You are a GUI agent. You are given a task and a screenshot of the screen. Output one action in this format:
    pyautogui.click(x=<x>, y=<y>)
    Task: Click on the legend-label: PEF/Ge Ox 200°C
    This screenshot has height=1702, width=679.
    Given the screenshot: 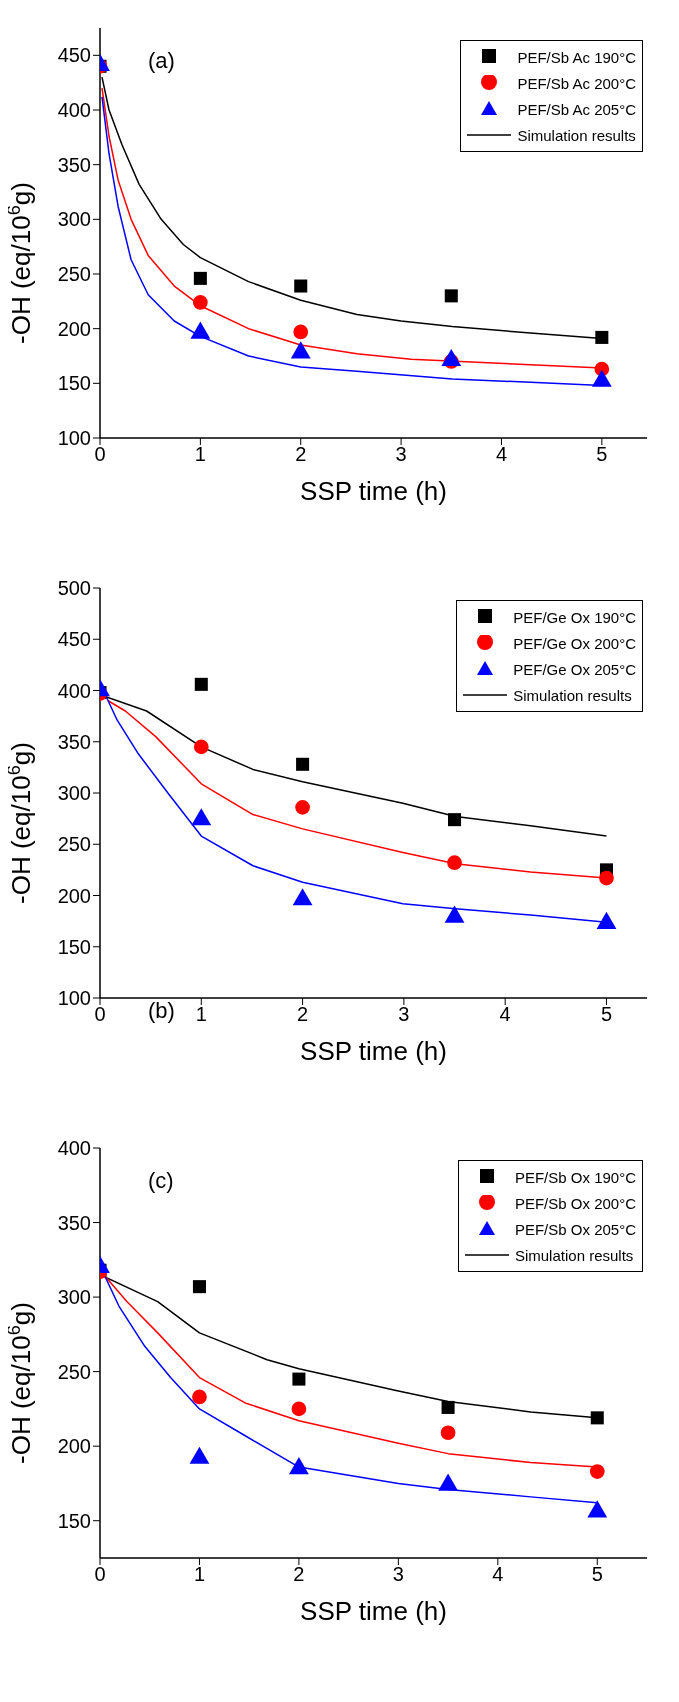 What is the action you would take?
    pyautogui.click(x=574, y=643)
    